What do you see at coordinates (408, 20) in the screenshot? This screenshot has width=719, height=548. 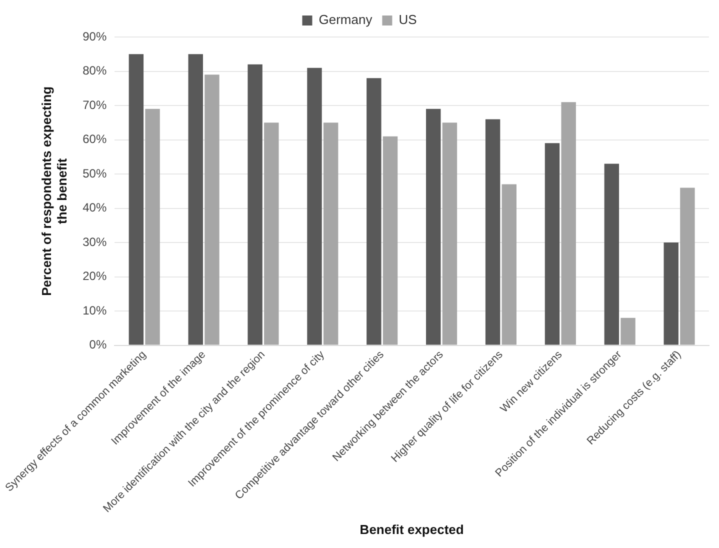 I see `legend-label: US` at bounding box center [408, 20].